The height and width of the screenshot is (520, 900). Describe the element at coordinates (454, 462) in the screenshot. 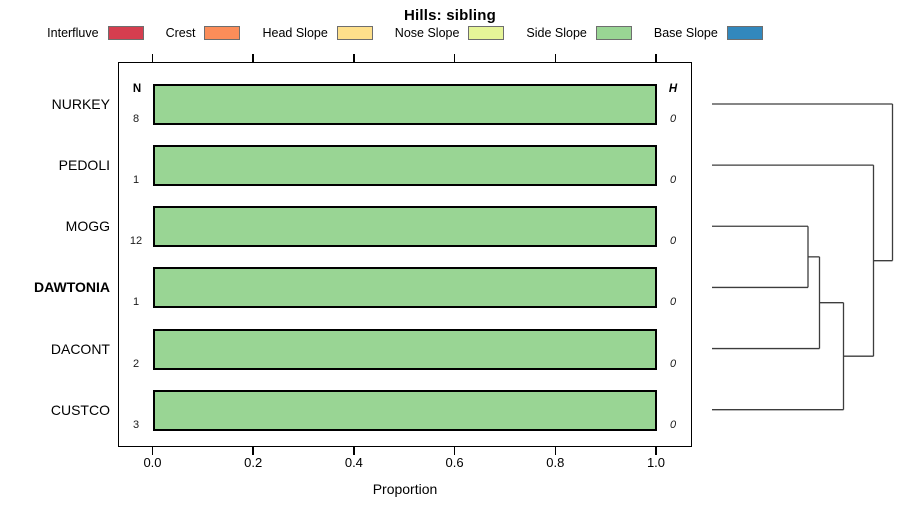

I see `axis-tick-label: 0.6` at that location.